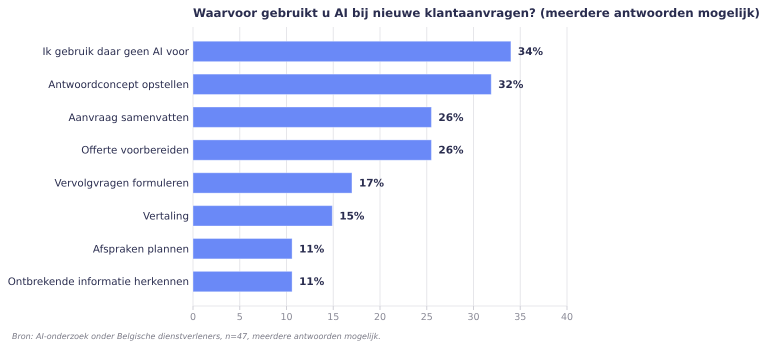 This screenshot has width=781, height=352. What do you see at coordinates (352, 216) in the screenshot?
I see `data-label: 15%` at bounding box center [352, 216].